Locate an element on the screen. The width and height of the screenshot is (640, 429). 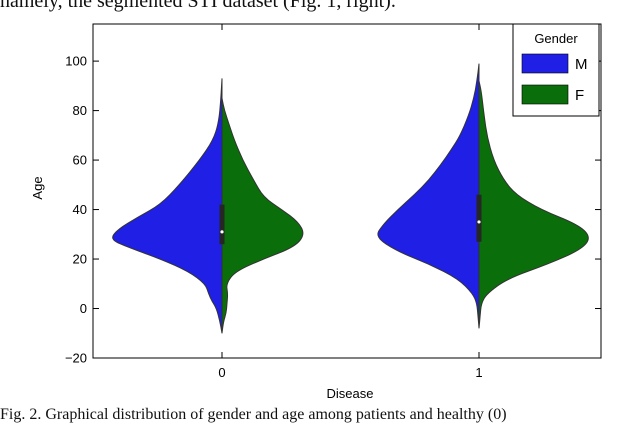
legend-title: Gender is located at coordinates (556, 38).